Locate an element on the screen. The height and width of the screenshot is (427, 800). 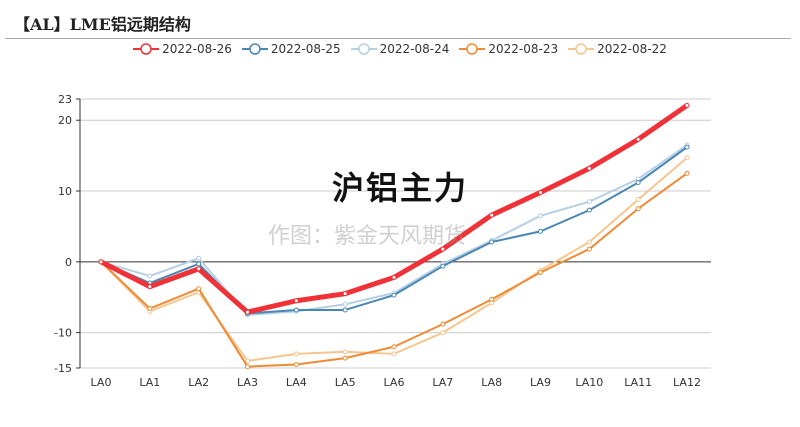
x-tick-label: LA3 is located at coordinates (247, 382).